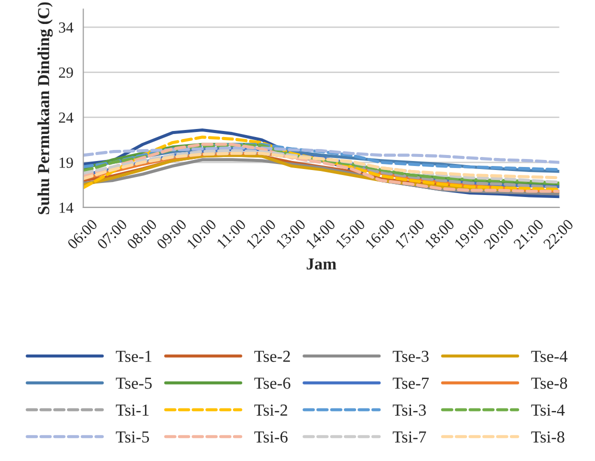  Describe the element at coordinates (547, 437) in the screenshot. I see `legend-label: Tsi-8` at that location.